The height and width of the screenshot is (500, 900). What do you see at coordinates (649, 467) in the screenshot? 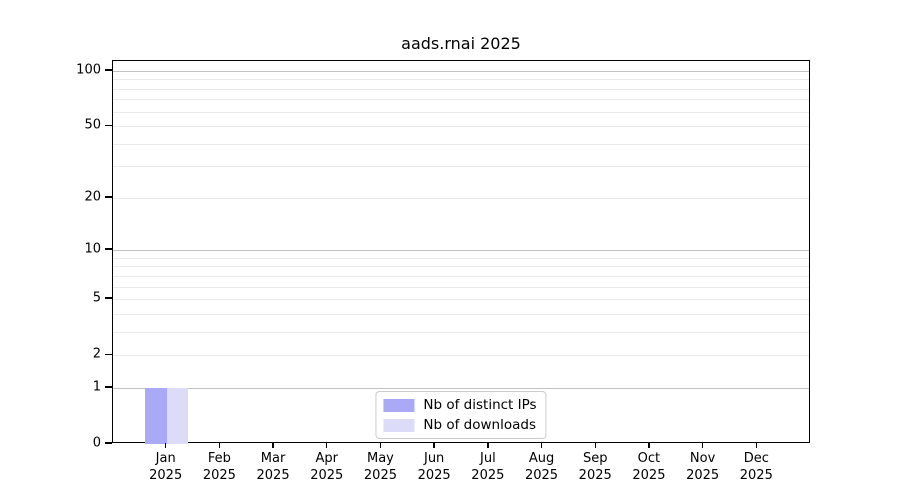
I see `x-axis-month-label-oct: Oct 2025` at bounding box center [649, 467].